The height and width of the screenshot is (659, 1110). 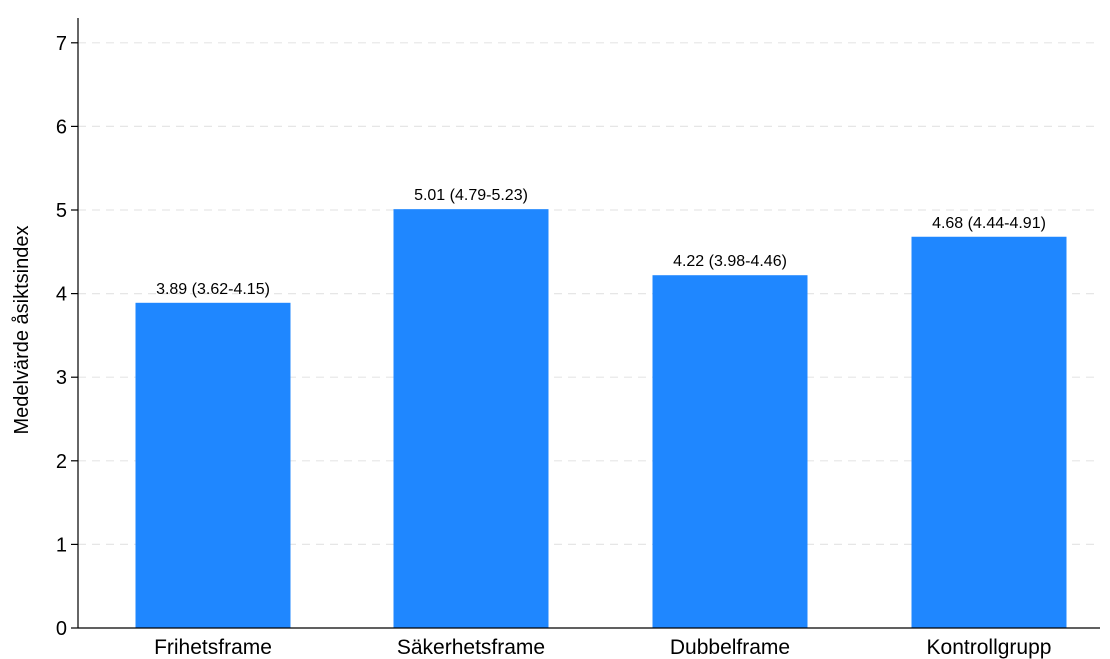 What do you see at coordinates (61, 127) in the screenshot?
I see `y-tick-label: 6` at bounding box center [61, 127].